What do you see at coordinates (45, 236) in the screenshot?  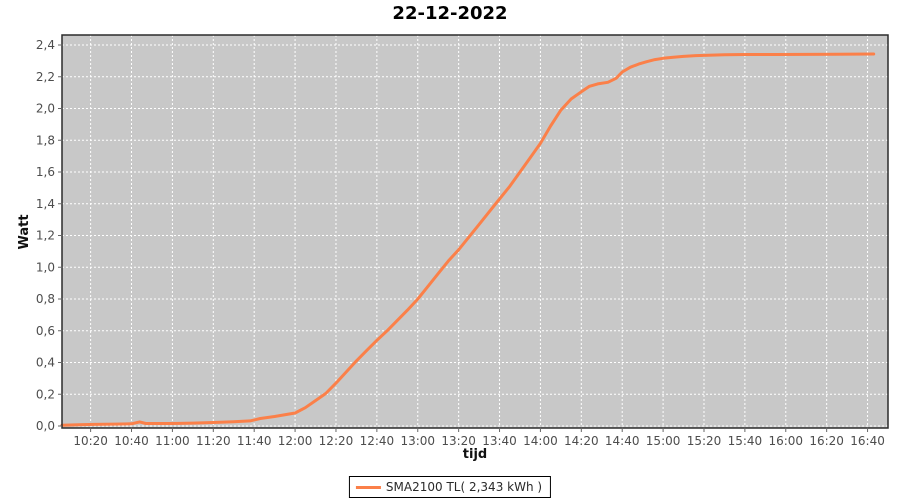 I see `y-tick-label: 1,2` at bounding box center [45, 236].